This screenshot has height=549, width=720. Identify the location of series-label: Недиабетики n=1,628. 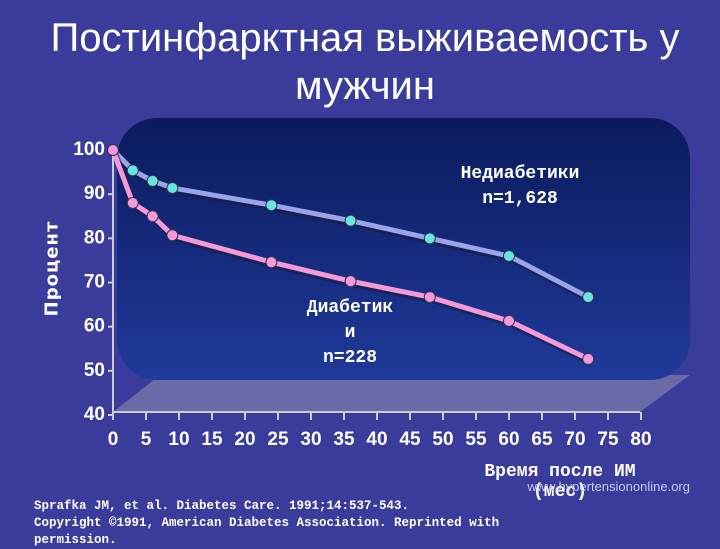
(520, 186).